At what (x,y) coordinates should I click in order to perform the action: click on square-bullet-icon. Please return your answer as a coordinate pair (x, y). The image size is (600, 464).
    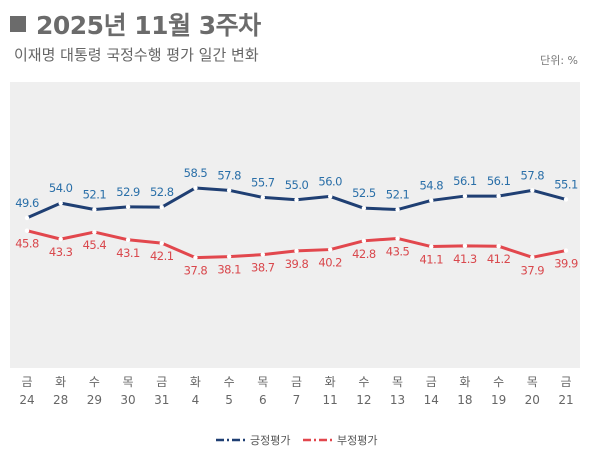
    Looking at the image, I should click on (18, 24).